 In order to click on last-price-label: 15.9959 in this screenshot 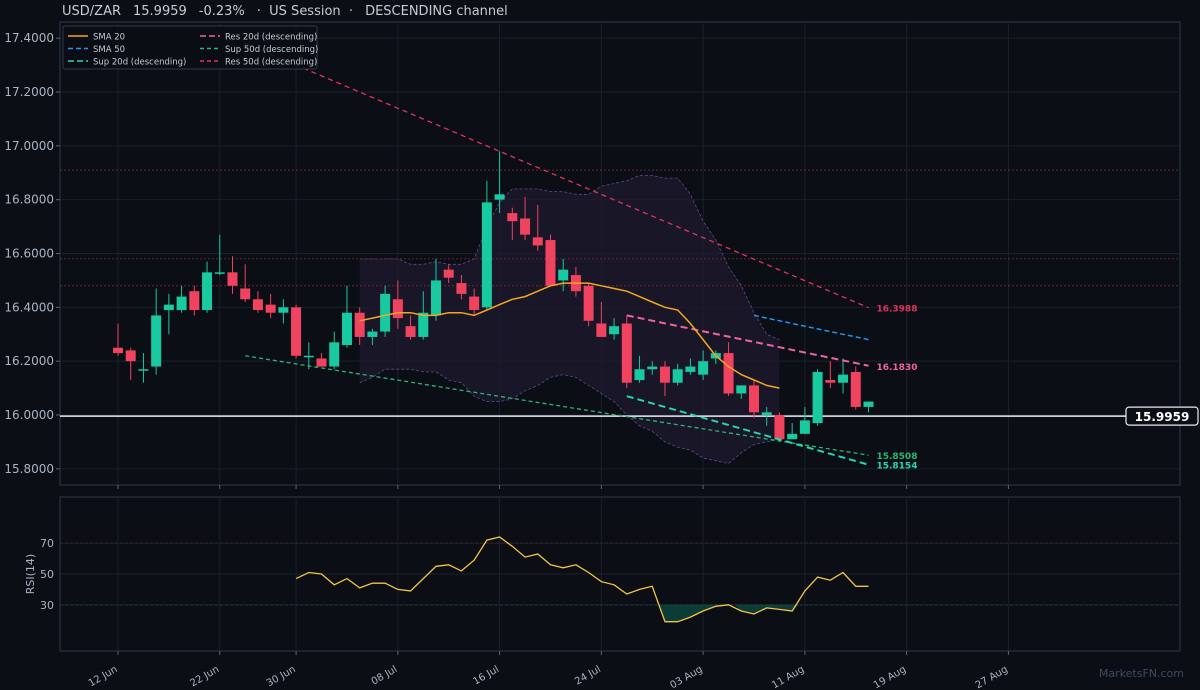, I will do `click(1162, 417)`.